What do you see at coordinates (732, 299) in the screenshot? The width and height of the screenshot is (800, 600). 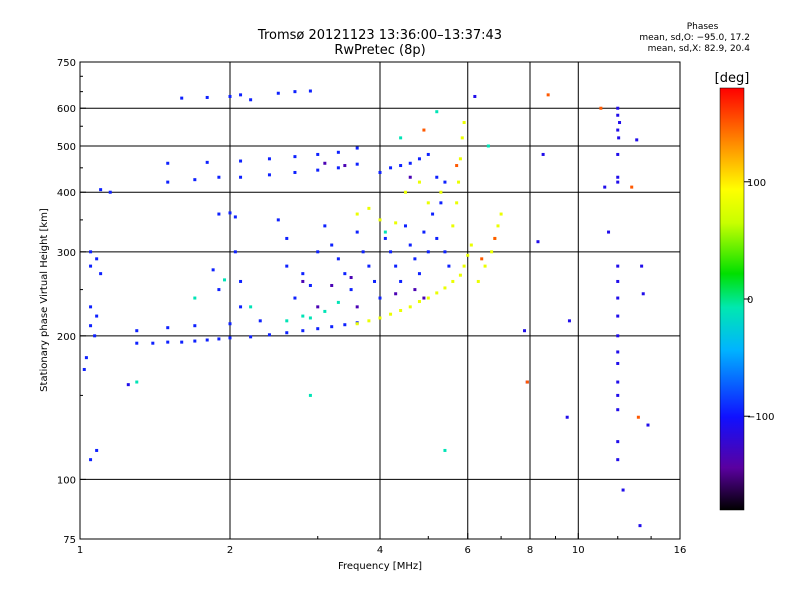 I see `colorbar` at bounding box center [732, 299].